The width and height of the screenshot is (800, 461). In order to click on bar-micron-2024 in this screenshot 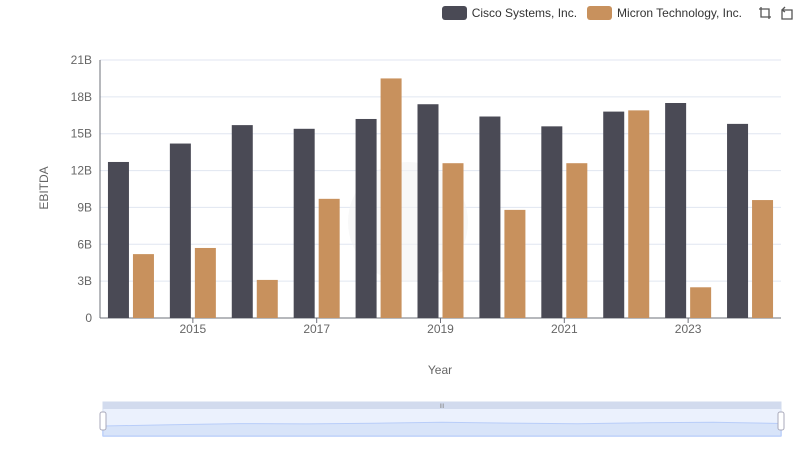, I will do `click(763, 259)`.